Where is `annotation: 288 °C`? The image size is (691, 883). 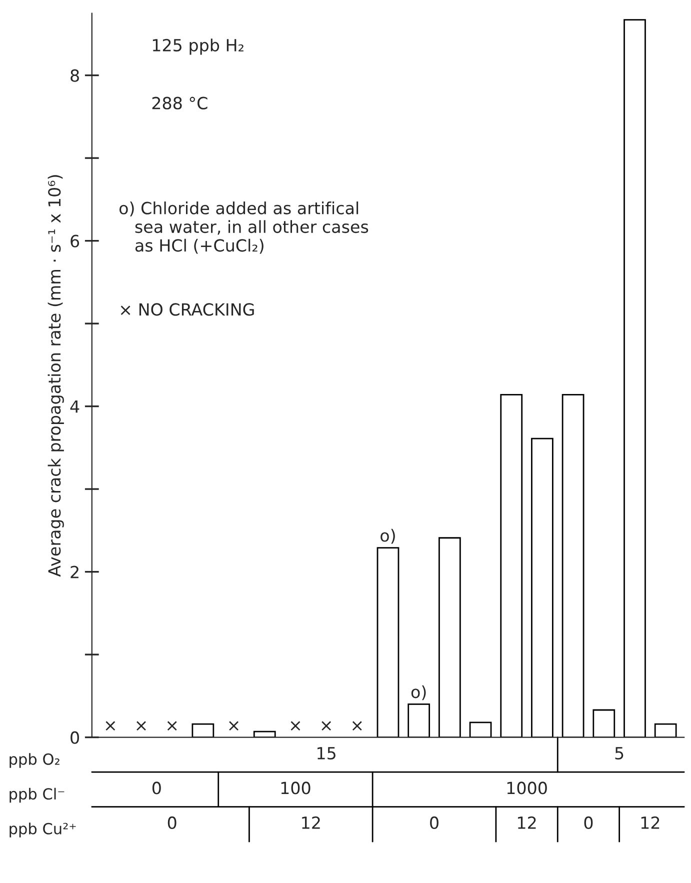 annotation: 288 °C is located at coordinates (180, 103).